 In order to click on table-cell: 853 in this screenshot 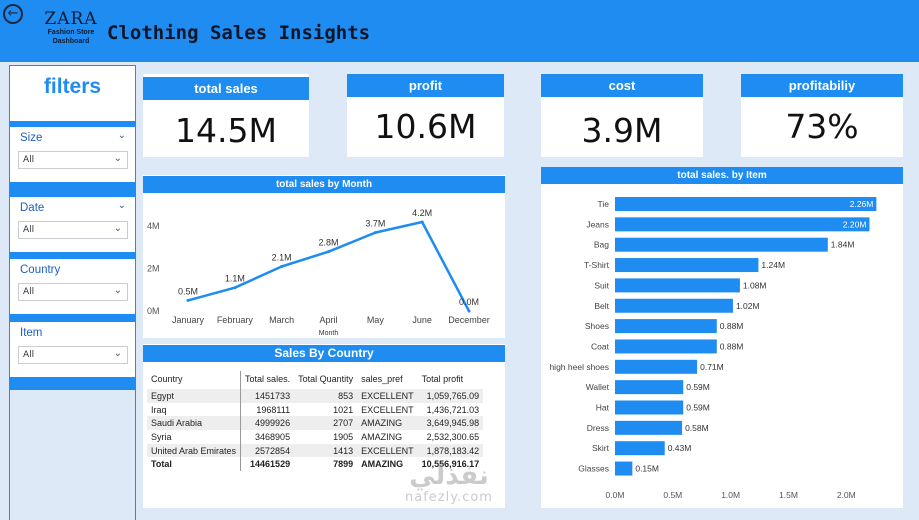, I will do `click(326, 396)`.